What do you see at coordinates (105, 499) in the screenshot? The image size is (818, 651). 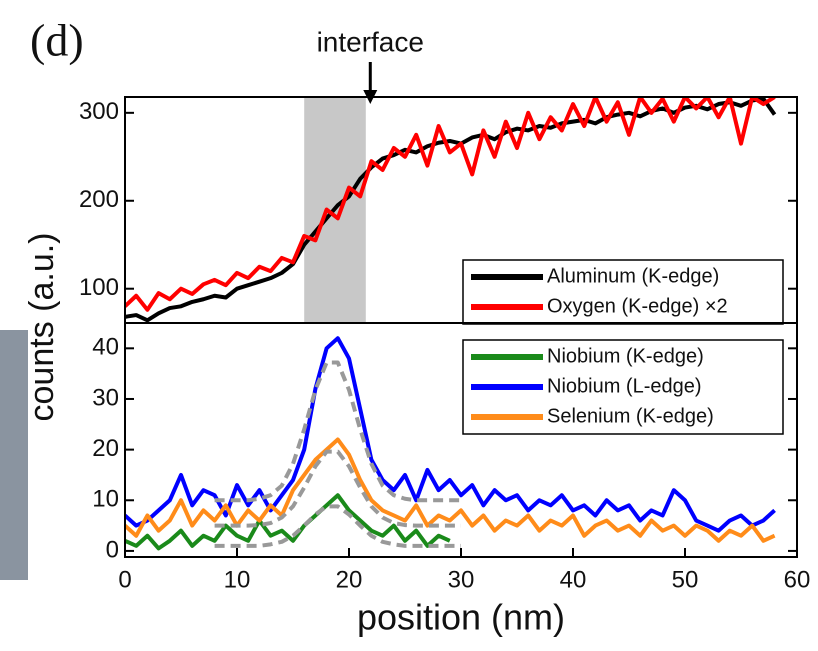 I see `y-tick-label: 10` at bounding box center [105, 499].